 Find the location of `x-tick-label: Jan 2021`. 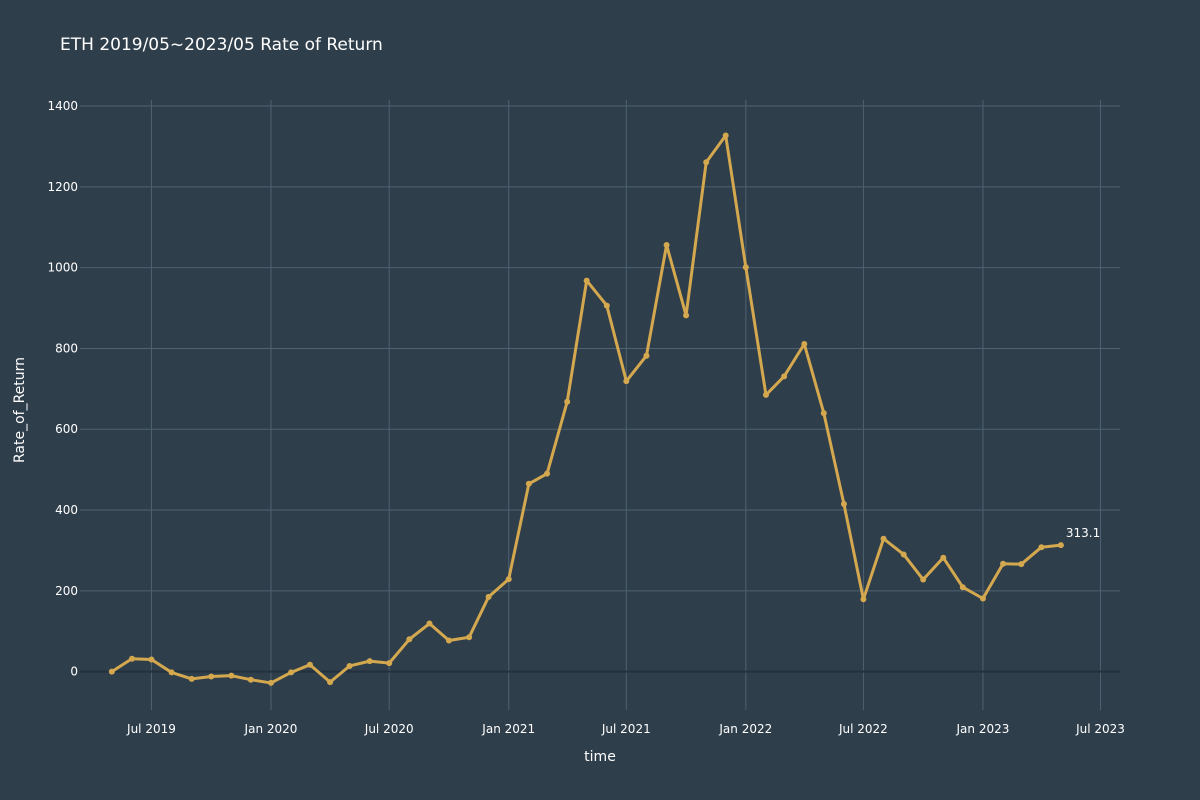

x-tick-label: Jan 2021 is located at coordinates (508, 729).